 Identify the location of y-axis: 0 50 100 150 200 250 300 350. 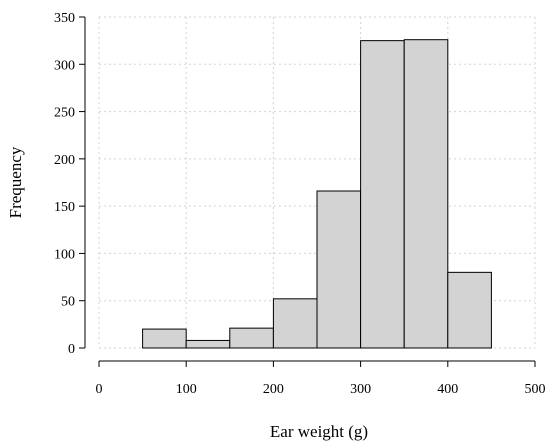
(70, 184).